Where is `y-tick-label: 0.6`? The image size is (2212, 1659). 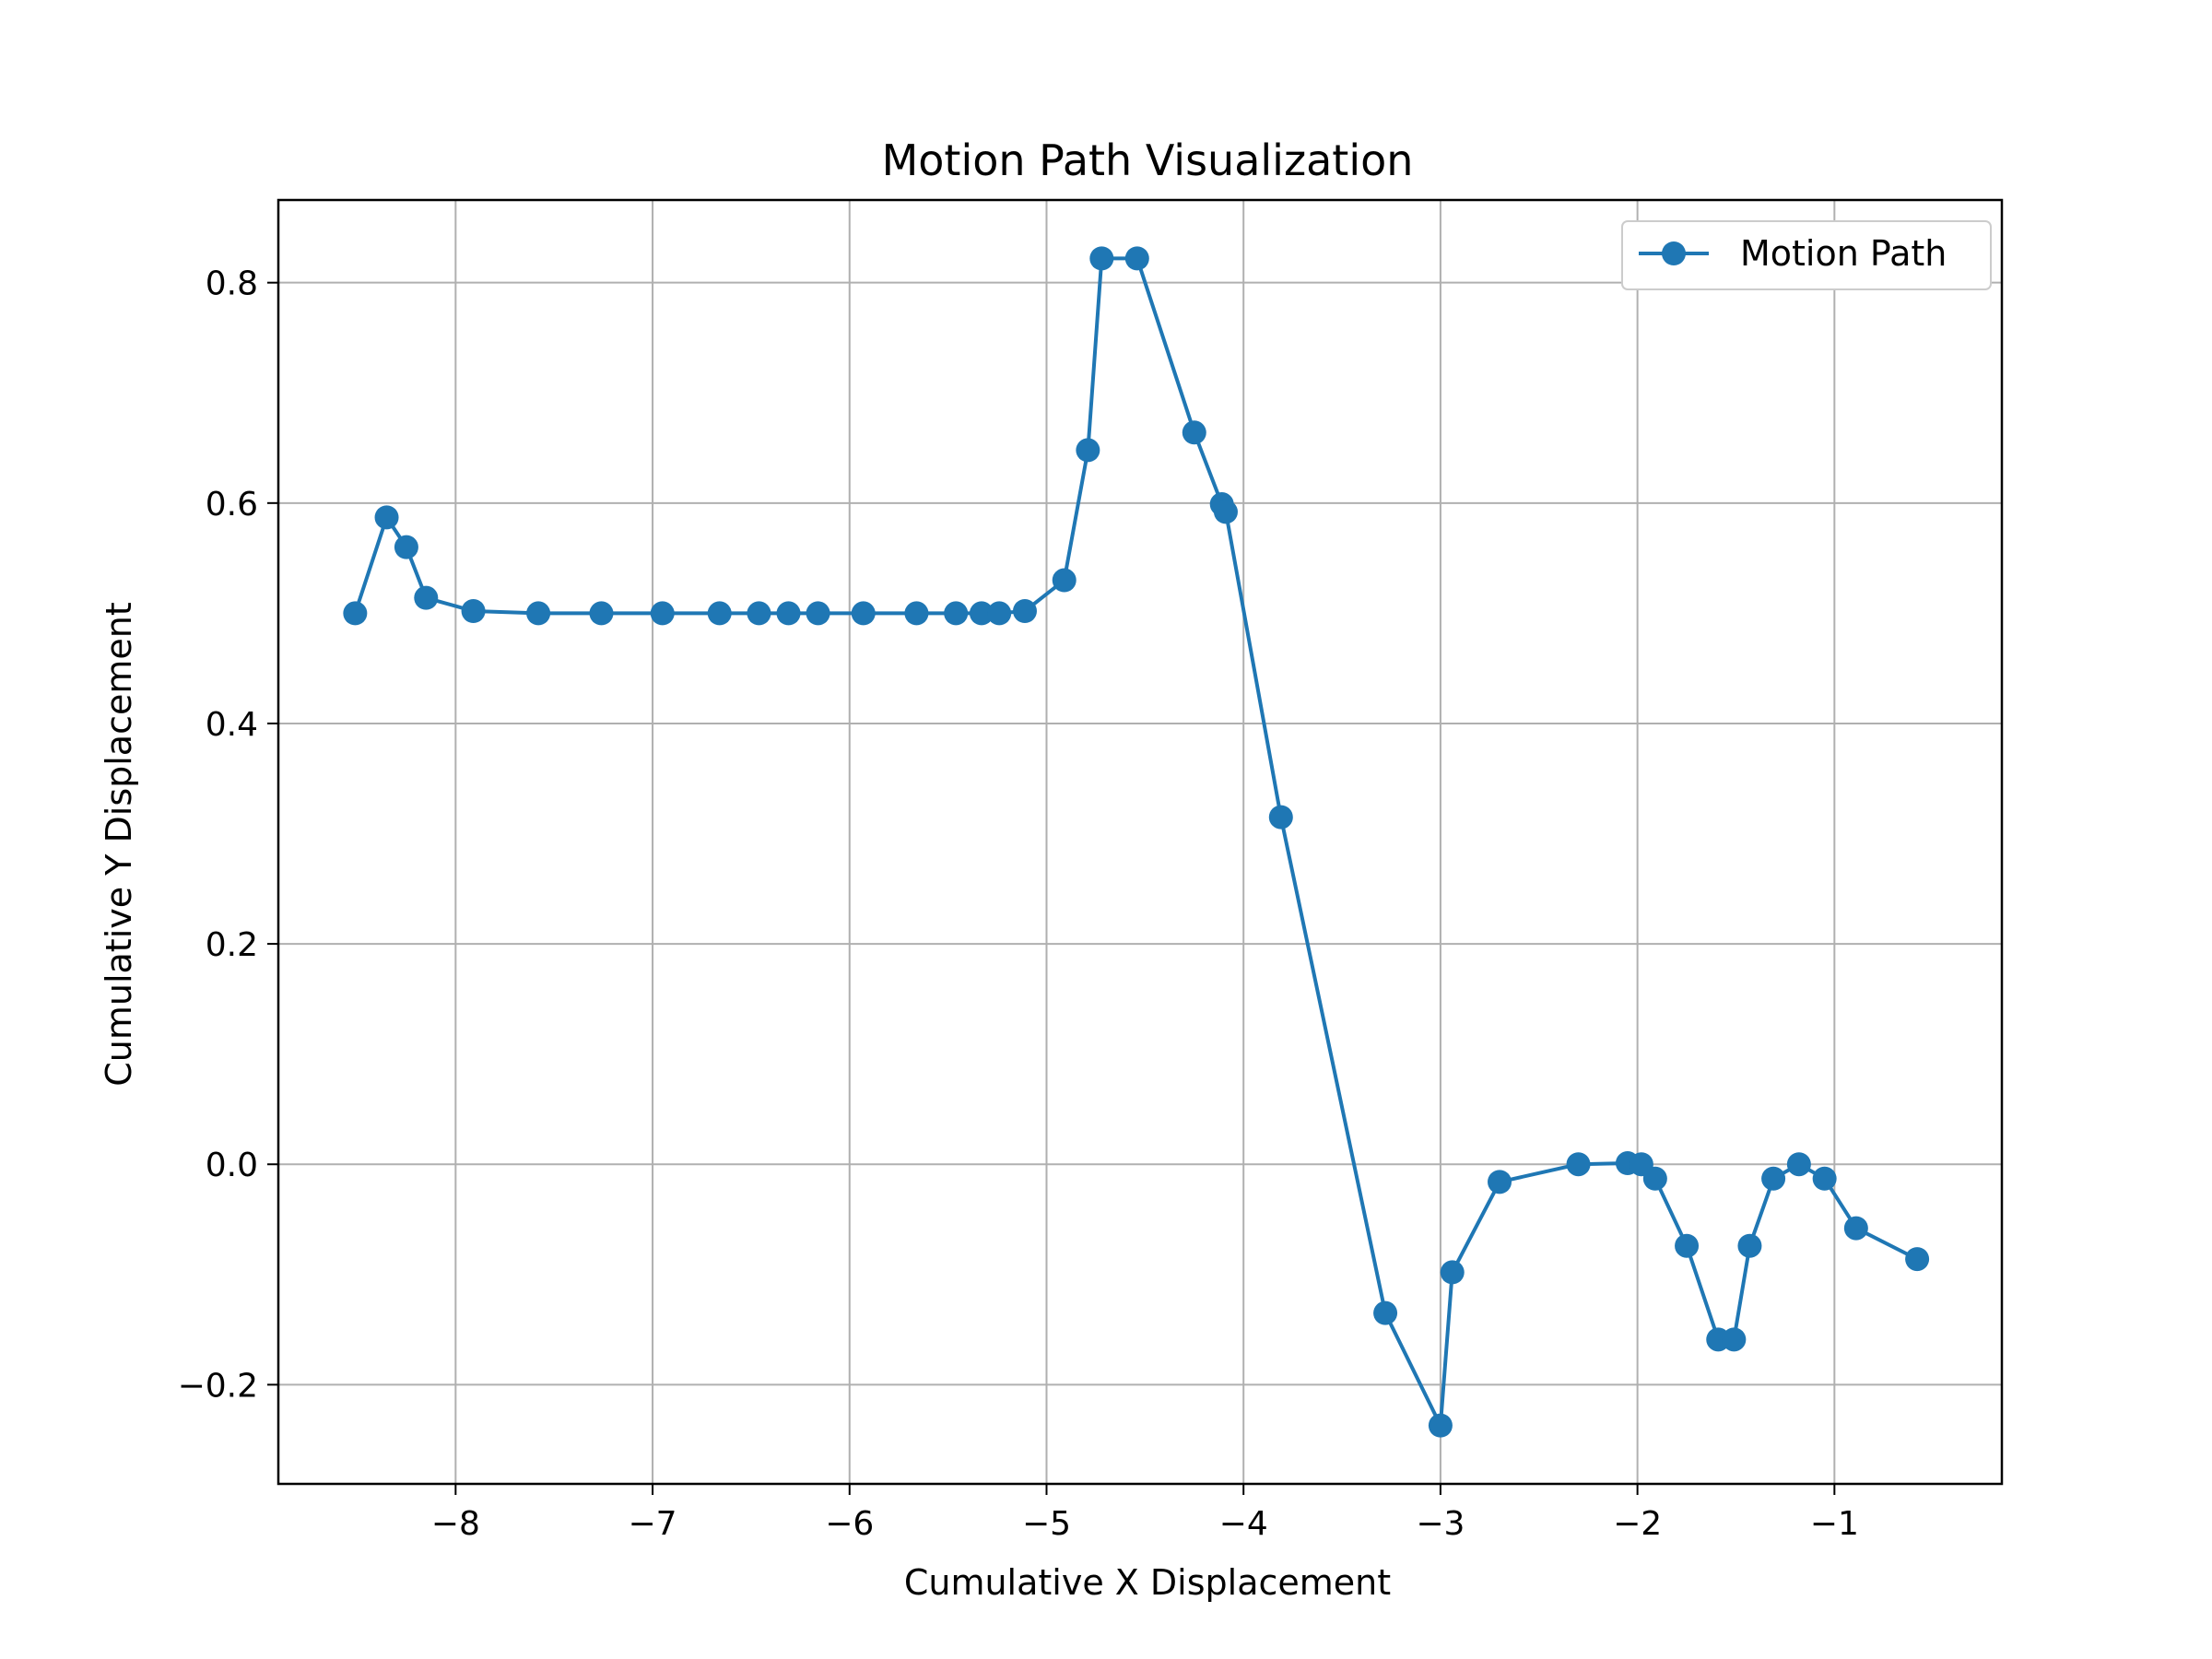 y-tick-label: 0.6 is located at coordinates (232, 505).